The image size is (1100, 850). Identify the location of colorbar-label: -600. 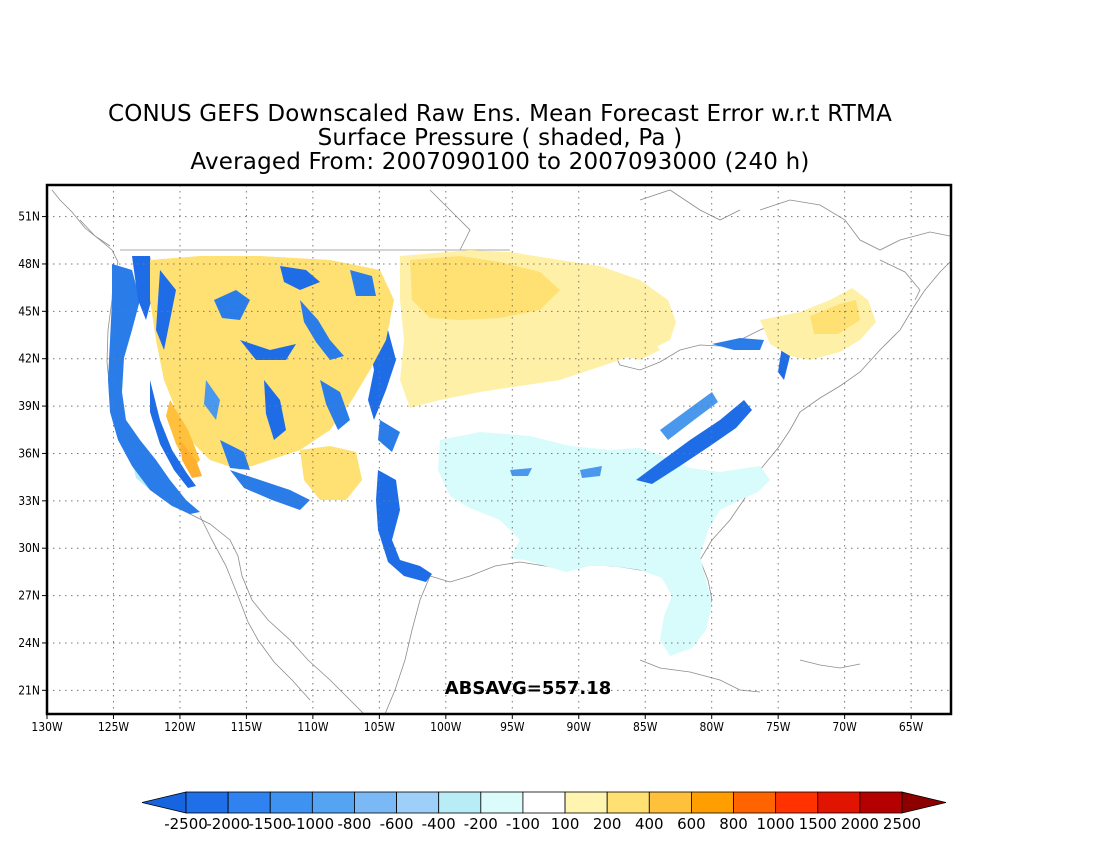
(397, 824).